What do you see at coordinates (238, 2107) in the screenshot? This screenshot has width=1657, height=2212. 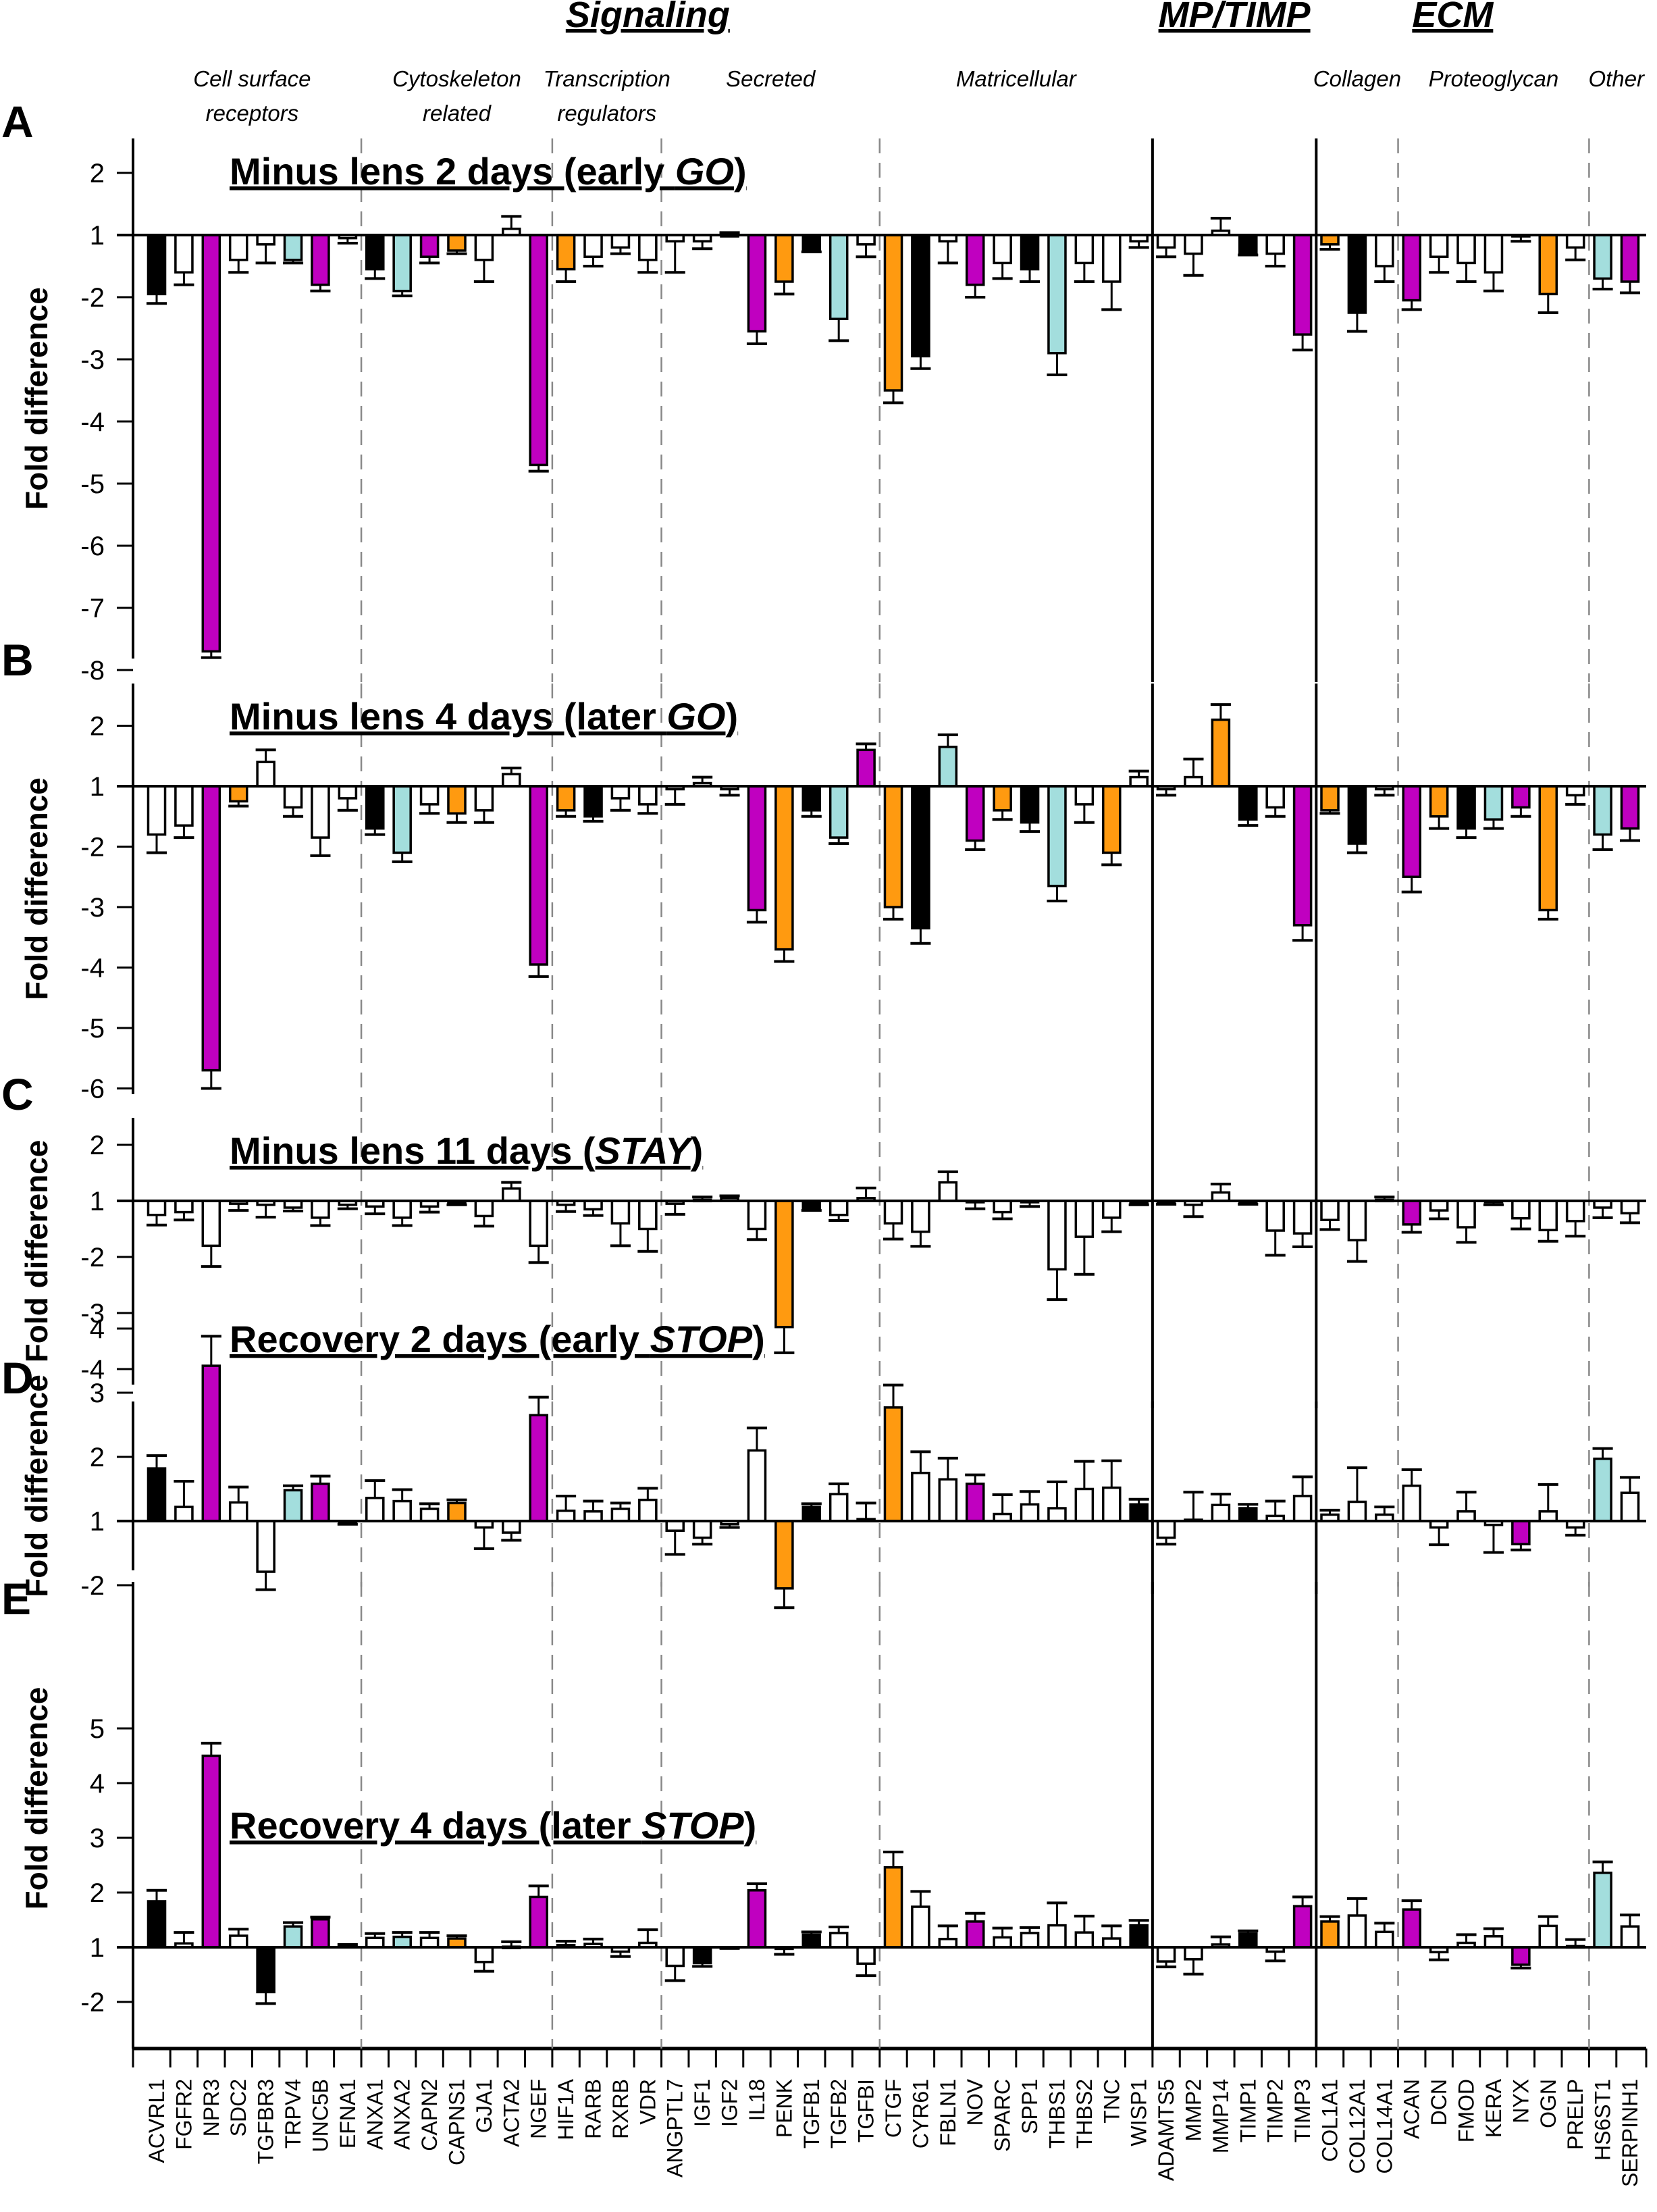 I see `x-tick-label-sdc2: SDC2` at bounding box center [238, 2107].